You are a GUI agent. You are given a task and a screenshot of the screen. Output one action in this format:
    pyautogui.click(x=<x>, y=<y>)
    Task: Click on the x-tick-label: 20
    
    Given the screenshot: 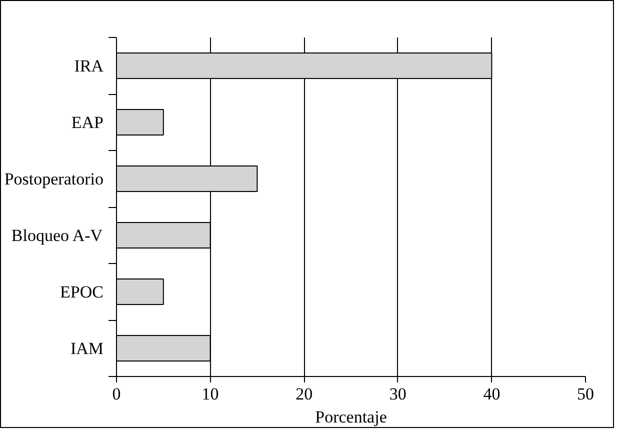 What is the action you would take?
    pyautogui.click(x=304, y=394)
    